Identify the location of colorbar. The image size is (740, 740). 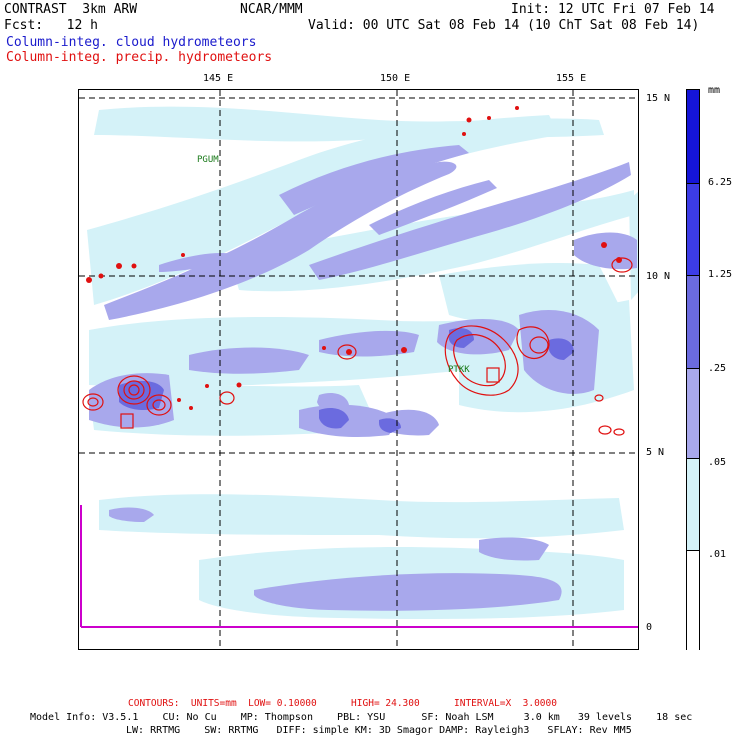
(693, 370).